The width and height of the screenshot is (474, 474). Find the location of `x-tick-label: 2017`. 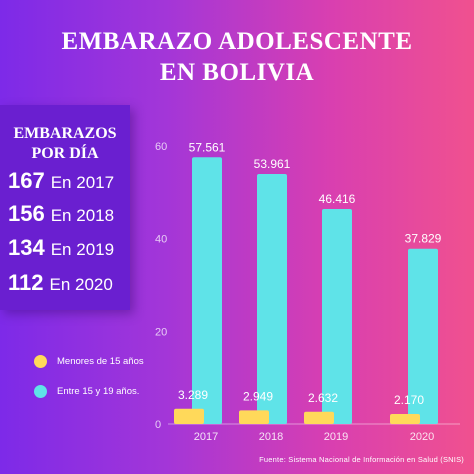

x-tick-label: 2017 is located at coordinates (206, 437).